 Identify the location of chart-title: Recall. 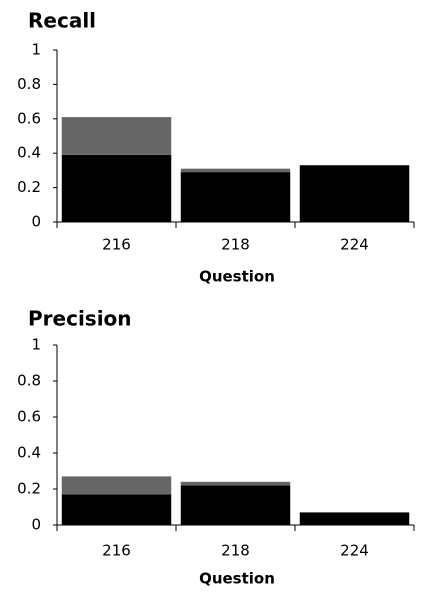
(62, 21).